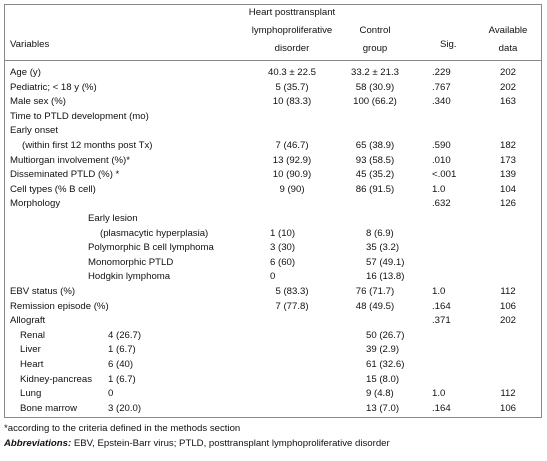  What do you see at coordinates (508, 204) in the screenshot?
I see `available-value: 126` at bounding box center [508, 204].